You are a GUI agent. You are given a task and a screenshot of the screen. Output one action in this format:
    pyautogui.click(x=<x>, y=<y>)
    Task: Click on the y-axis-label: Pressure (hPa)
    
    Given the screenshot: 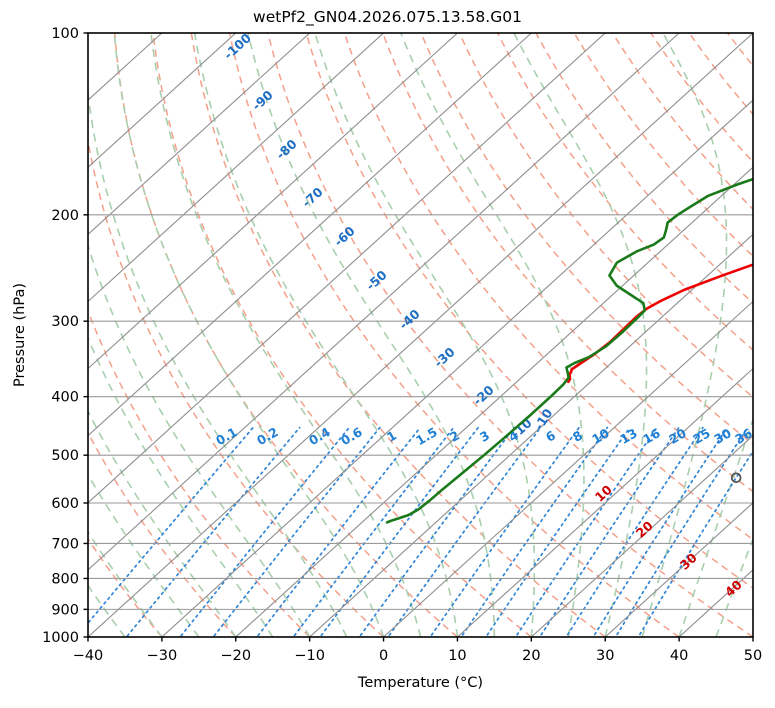 What is the action you would take?
    pyautogui.click(x=20, y=335)
    